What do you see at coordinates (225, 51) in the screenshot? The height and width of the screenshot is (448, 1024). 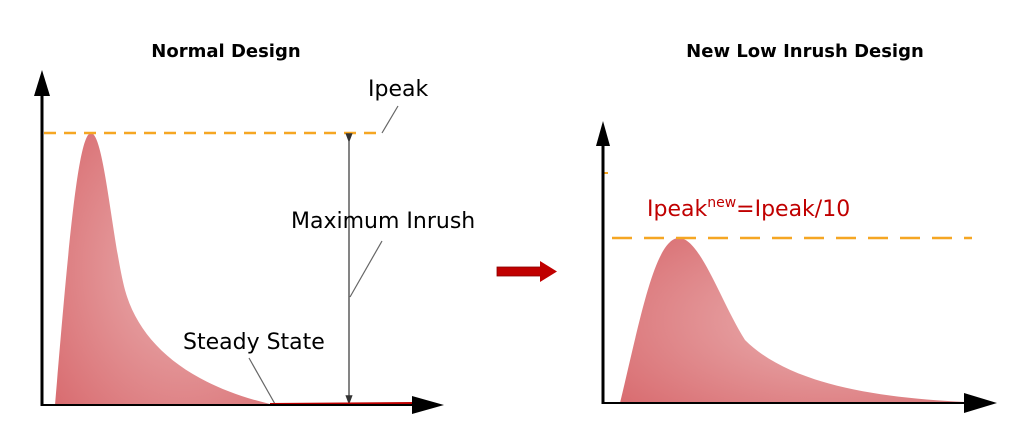 I see `left-title: Normal Design` at bounding box center [225, 51].